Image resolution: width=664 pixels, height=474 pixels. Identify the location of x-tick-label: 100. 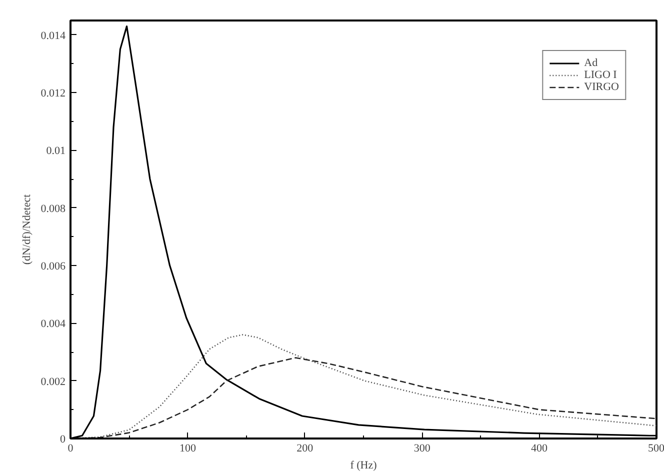
(187, 448).